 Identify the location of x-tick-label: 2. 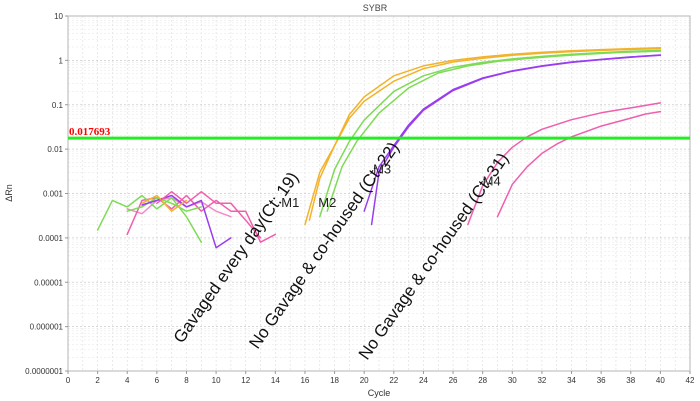
(97, 380).